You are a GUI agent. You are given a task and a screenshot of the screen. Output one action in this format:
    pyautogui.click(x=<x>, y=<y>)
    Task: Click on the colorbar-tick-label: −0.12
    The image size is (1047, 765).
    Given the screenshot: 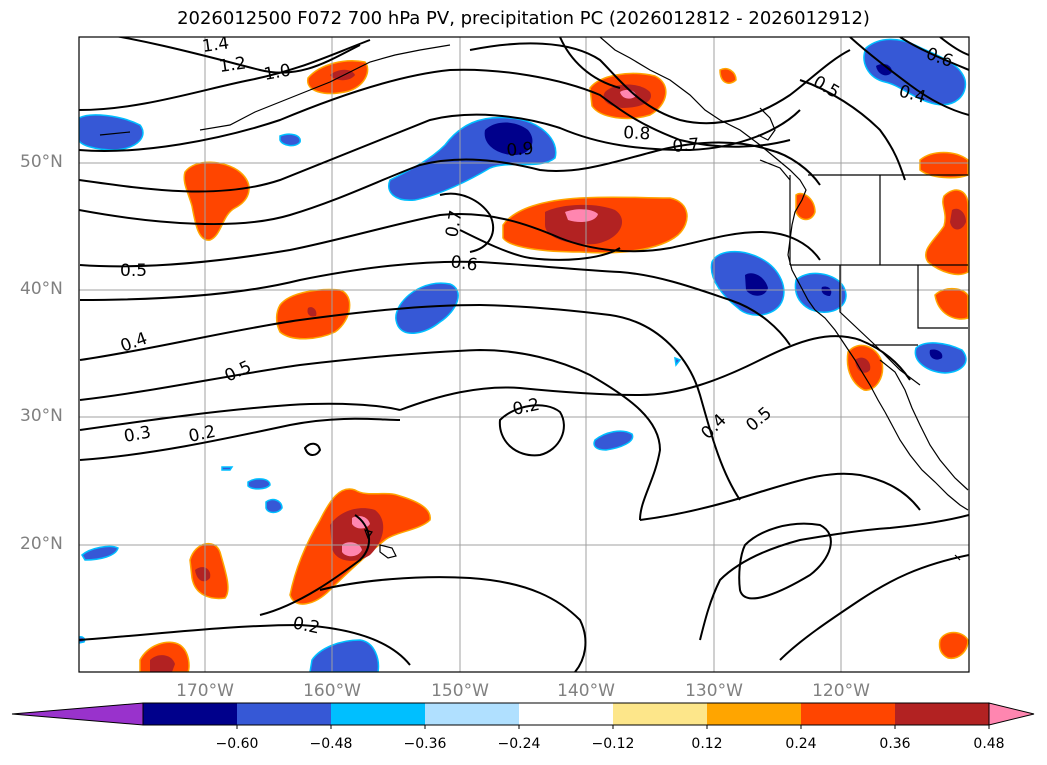 What is the action you would take?
    pyautogui.click(x=613, y=744)
    